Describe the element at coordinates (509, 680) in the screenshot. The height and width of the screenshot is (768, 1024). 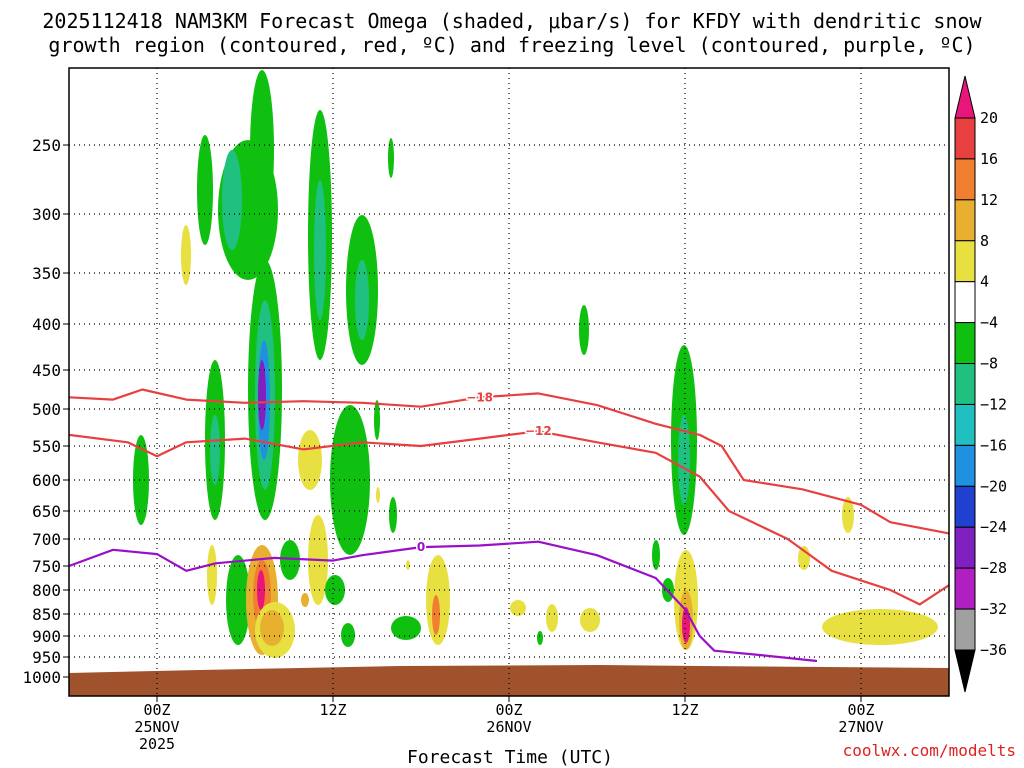
I see `ground-surface` at that location.